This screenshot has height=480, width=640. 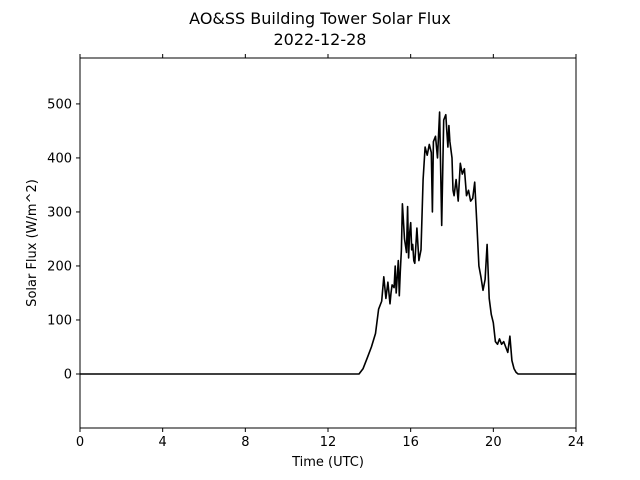 I want to click on y-tick-label: 300, so click(x=59, y=212).